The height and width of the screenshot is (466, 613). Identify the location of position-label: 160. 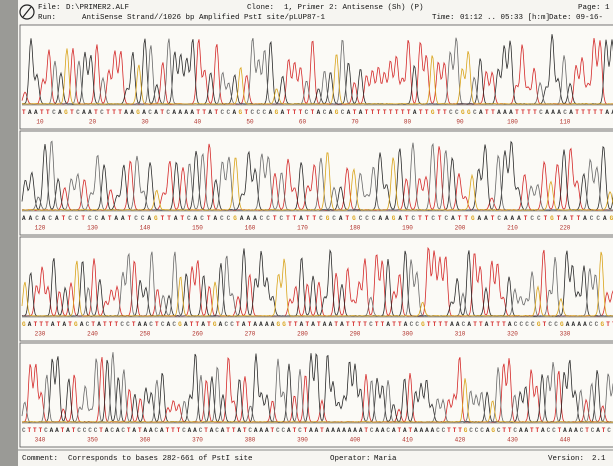
(250, 228).